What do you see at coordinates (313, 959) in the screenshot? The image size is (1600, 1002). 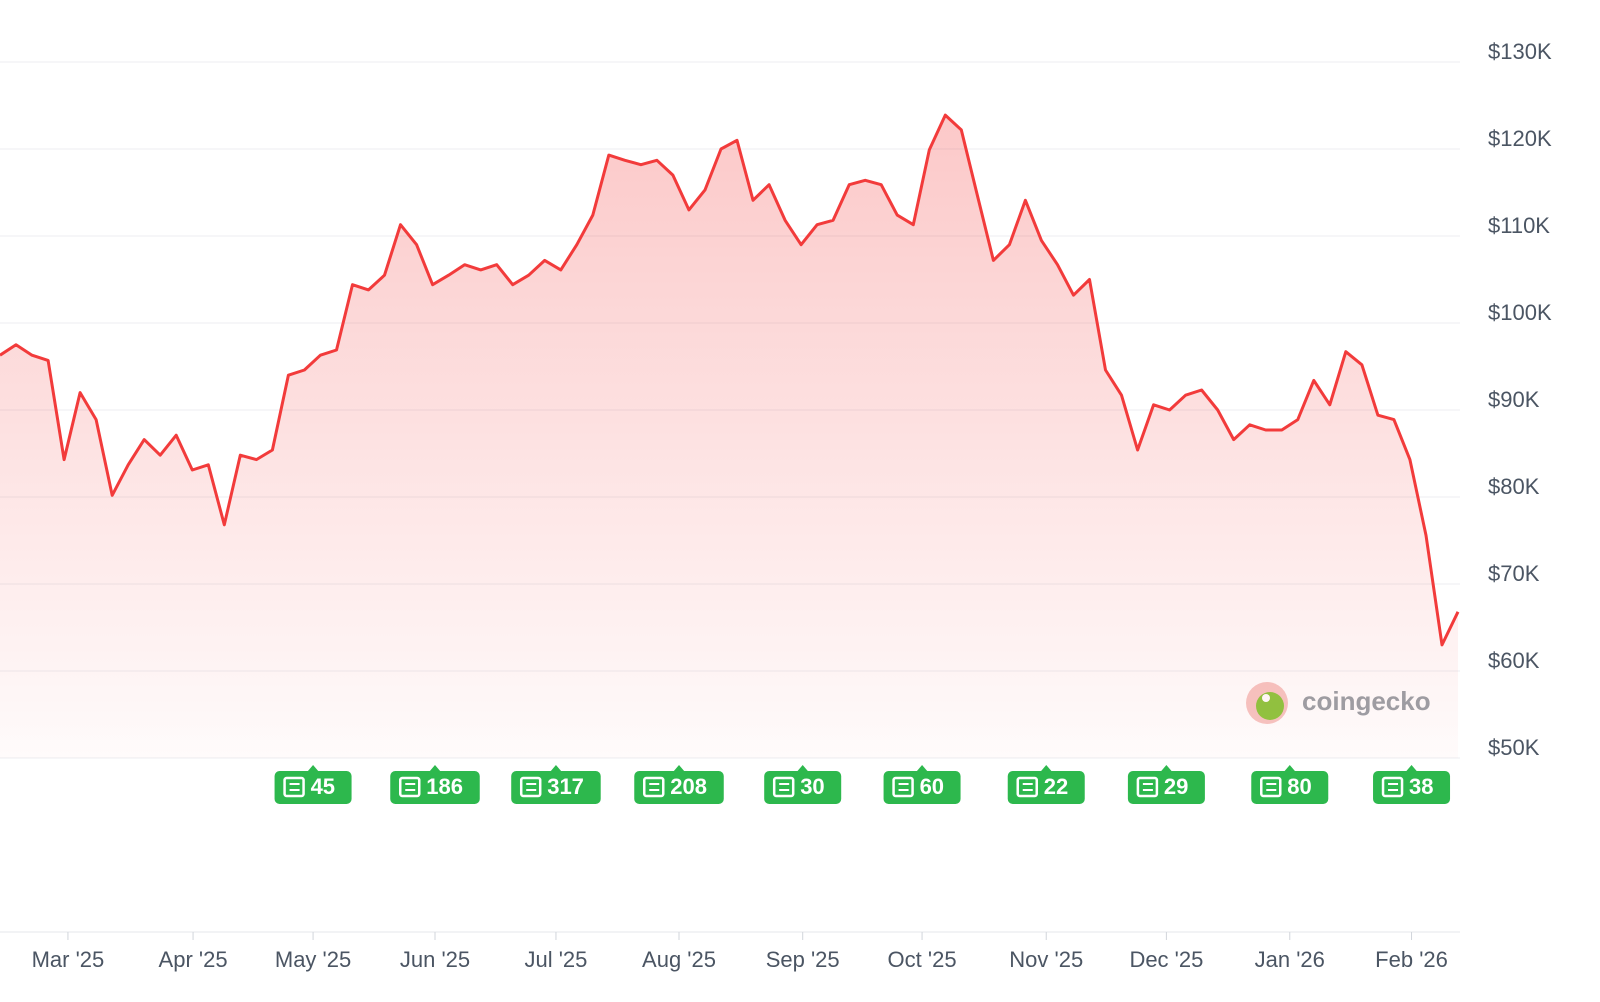 I see `x-tick-label: May '25` at bounding box center [313, 959].